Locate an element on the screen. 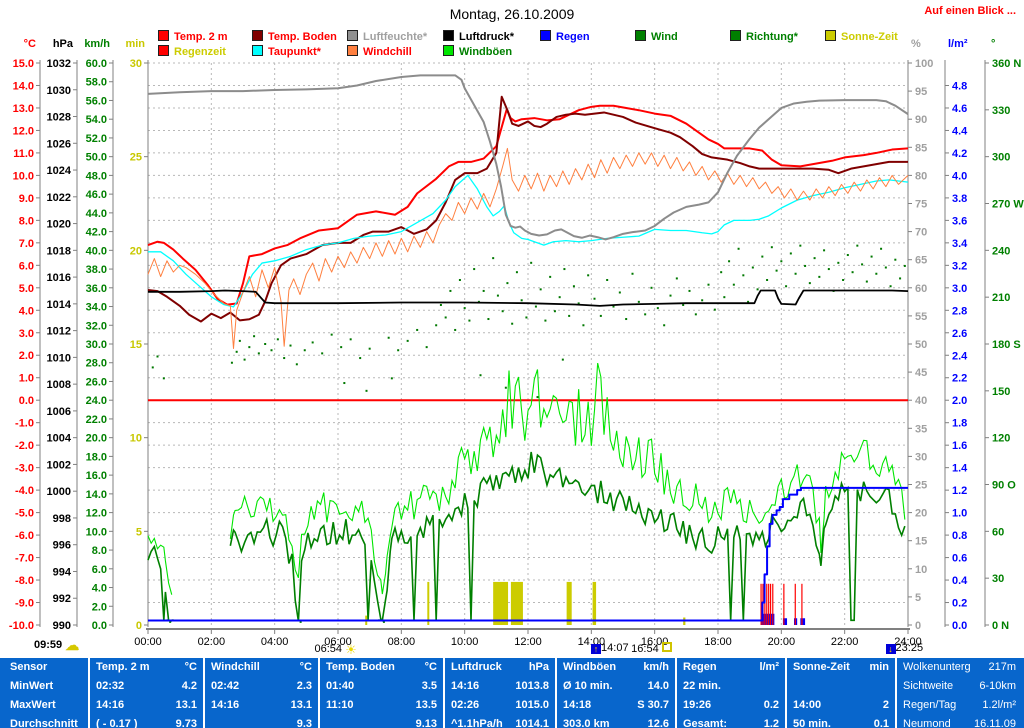 The image size is (1024, 728). axis-unit-label: km/h is located at coordinates (97, 44).